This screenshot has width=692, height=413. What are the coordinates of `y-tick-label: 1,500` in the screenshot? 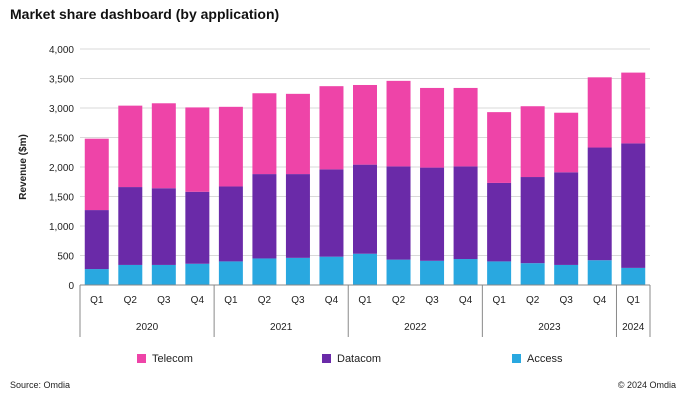 It's located at (61, 198).